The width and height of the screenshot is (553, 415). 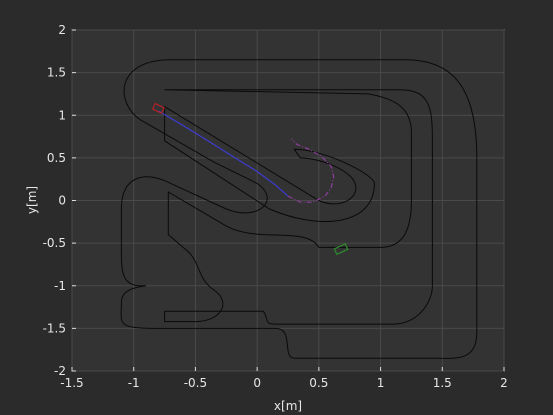 What do you see at coordinates (62, 30) in the screenshot?
I see `y-tick-label: 2` at bounding box center [62, 30].